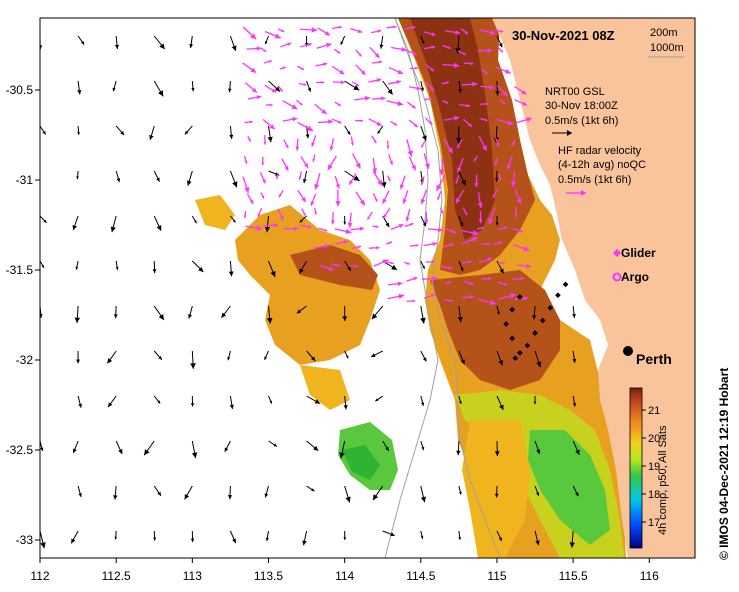 Image resolution: width=739 pixels, height=592 pixels. Describe the element at coordinates (20, 270) in the screenshot. I see `y-tick-label: -31.5` at that location.